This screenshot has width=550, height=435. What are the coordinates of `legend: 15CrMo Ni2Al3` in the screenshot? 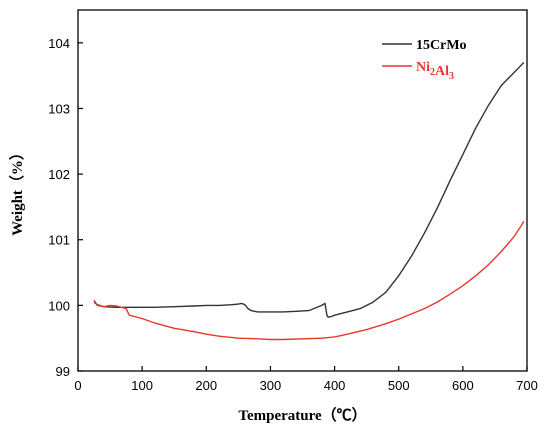 It's located at (424, 60).